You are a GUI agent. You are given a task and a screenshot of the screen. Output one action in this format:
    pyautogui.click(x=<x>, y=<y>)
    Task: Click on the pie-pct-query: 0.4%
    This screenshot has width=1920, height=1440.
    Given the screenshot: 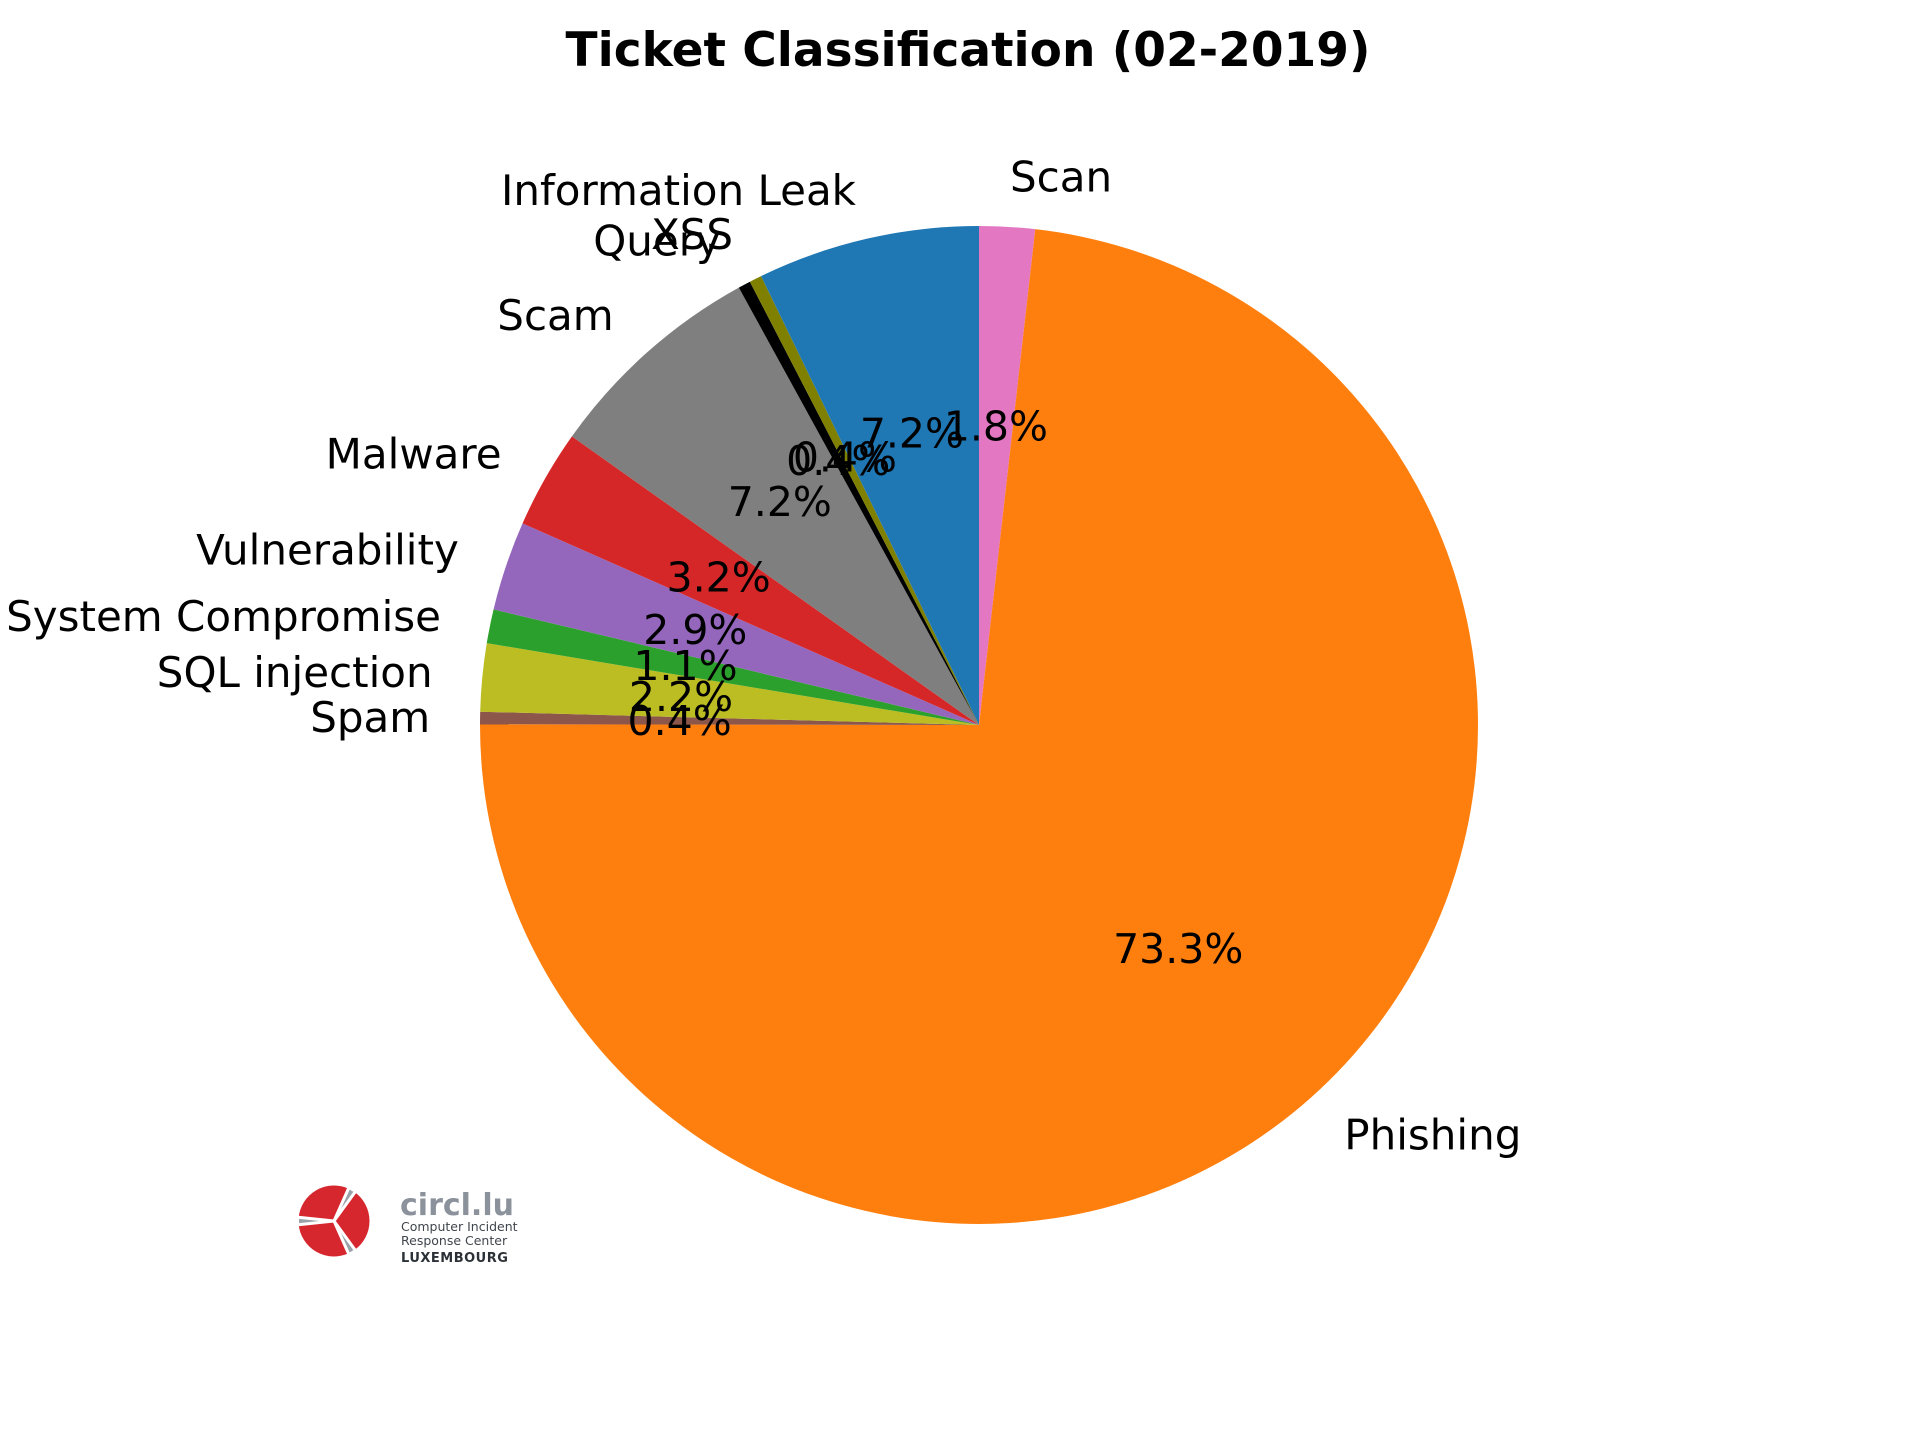 What is the action you would take?
    pyautogui.click(x=838, y=461)
    